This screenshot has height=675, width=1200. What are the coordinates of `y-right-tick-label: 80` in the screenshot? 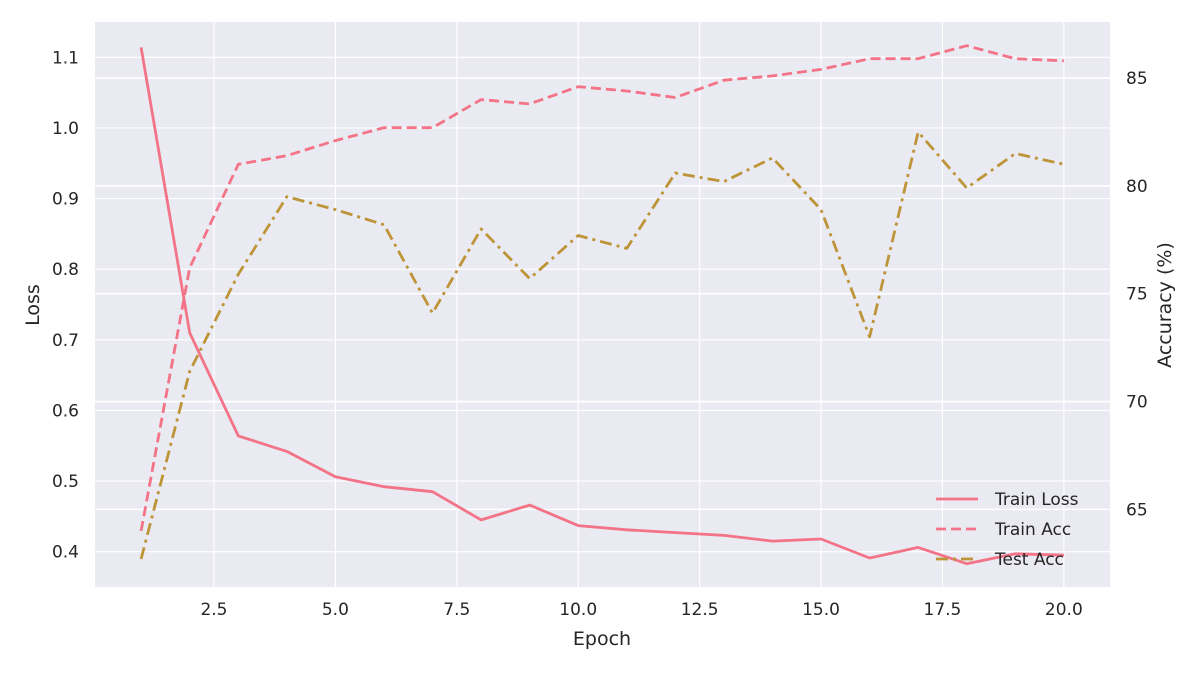 It's located at (1137, 187).